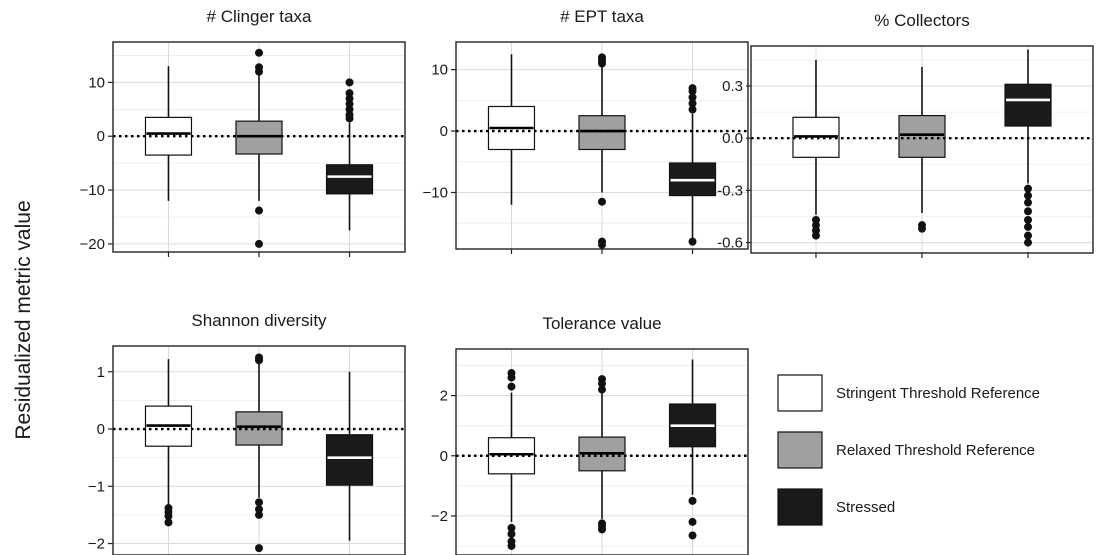  Describe the element at coordinates (732, 138) in the screenshot. I see `y-tick-label: 0.0` at that location.